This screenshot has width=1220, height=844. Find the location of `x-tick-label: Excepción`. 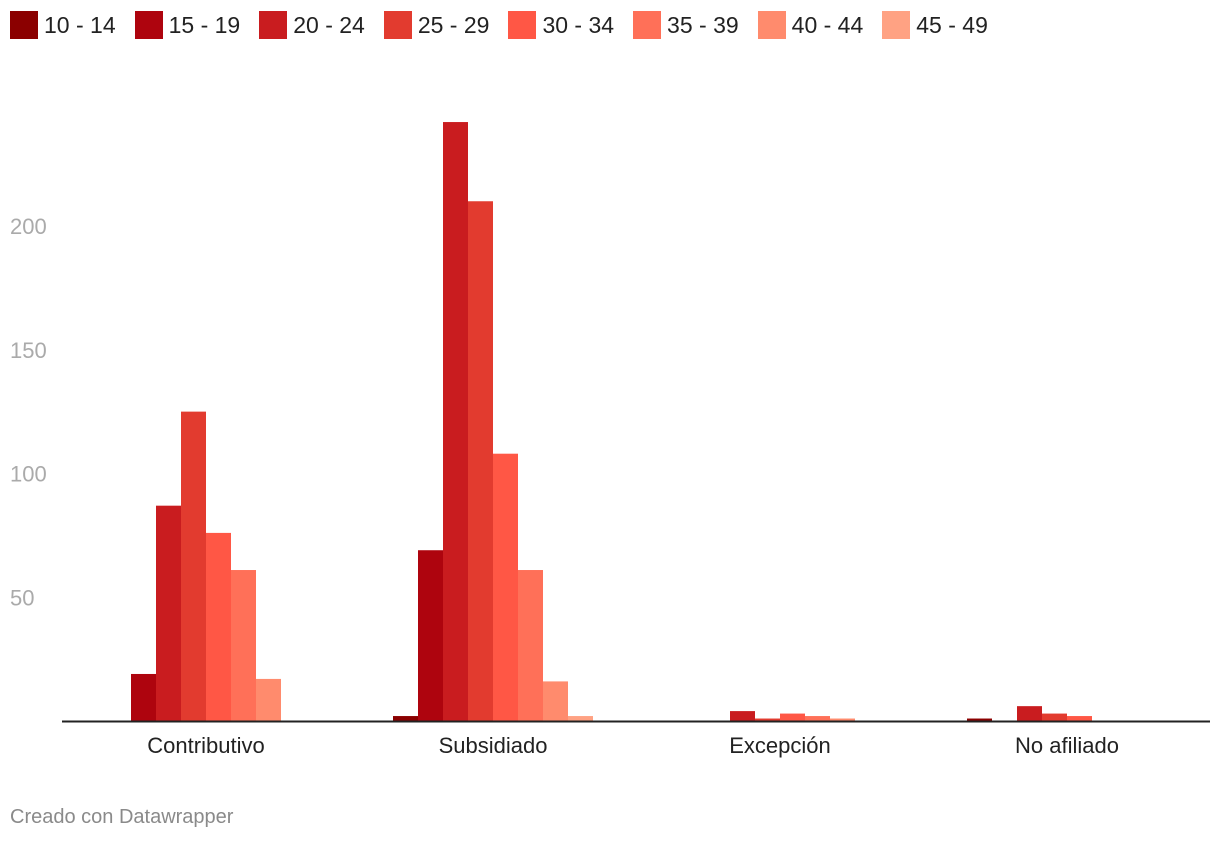

x-tick-label: Excepción is located at coordinates (780, 745).